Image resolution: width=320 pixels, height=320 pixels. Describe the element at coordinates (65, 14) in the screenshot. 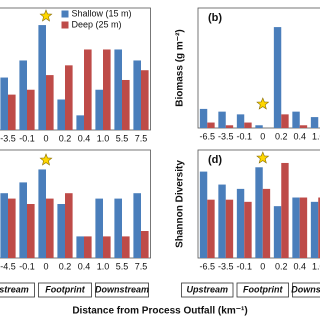

I see `legend-swatch` at that location.